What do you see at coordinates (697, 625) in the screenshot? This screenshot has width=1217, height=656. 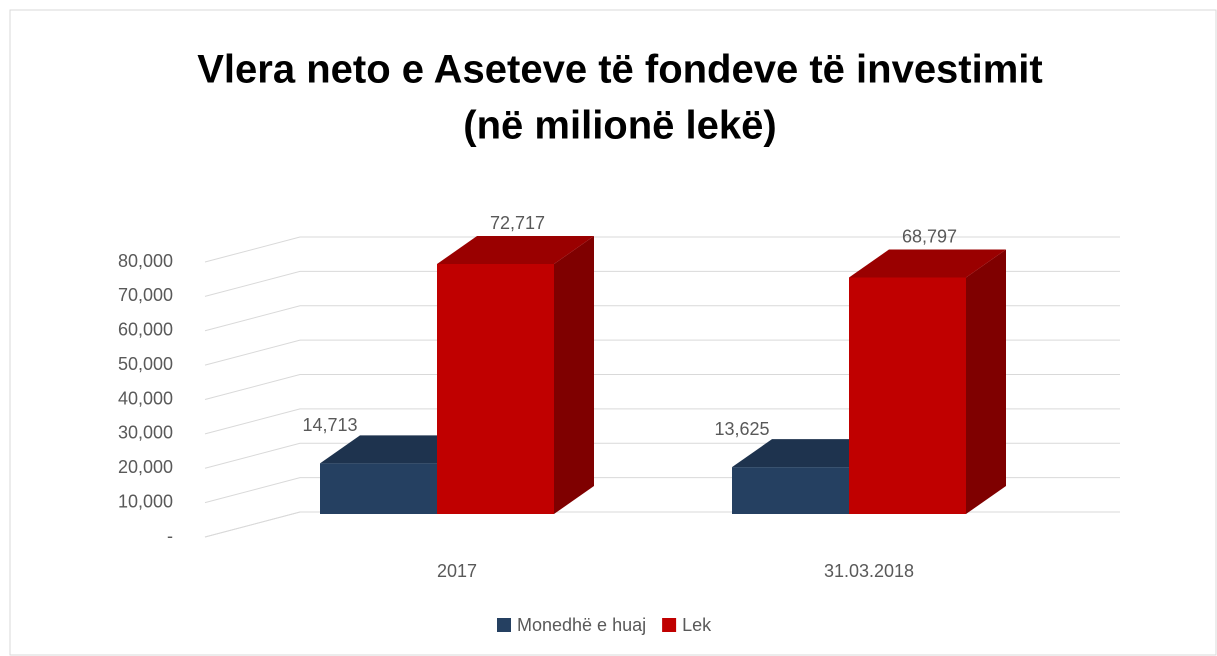 I see `legend-label: Lek` at bounding box center [697, 625].